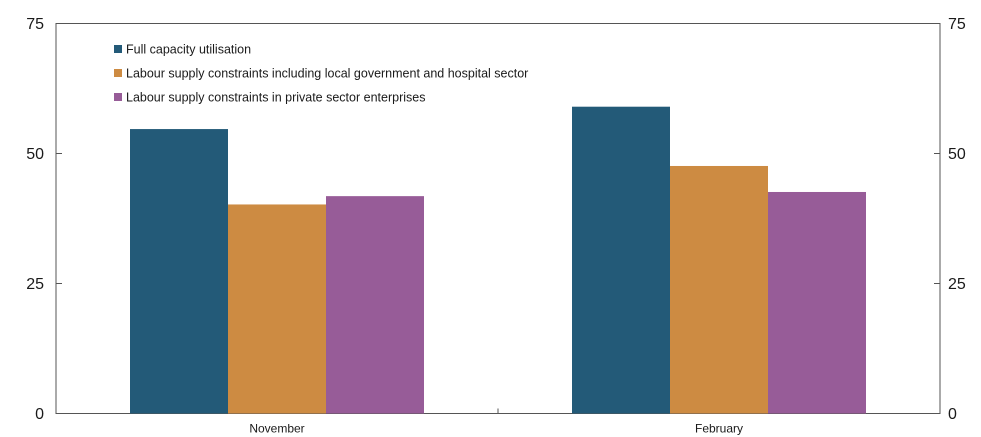 The height and width of the screenshot is (437, 981). What do you see at coordinates (952, 414) in the screenshot?
I see `y-tick-label-right: 0` at bounding box center [952, 414].